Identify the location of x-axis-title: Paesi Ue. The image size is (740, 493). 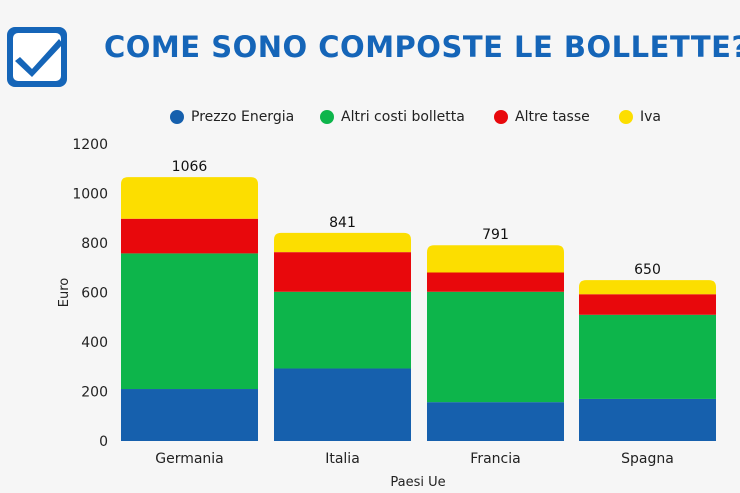
(417, 482).